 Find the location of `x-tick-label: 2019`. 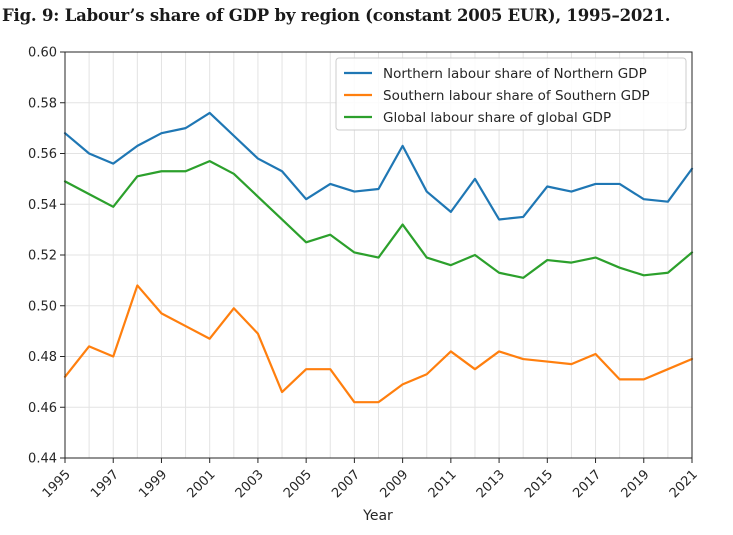

x-tick-label: 2019 is located at coordinates (636, 484).